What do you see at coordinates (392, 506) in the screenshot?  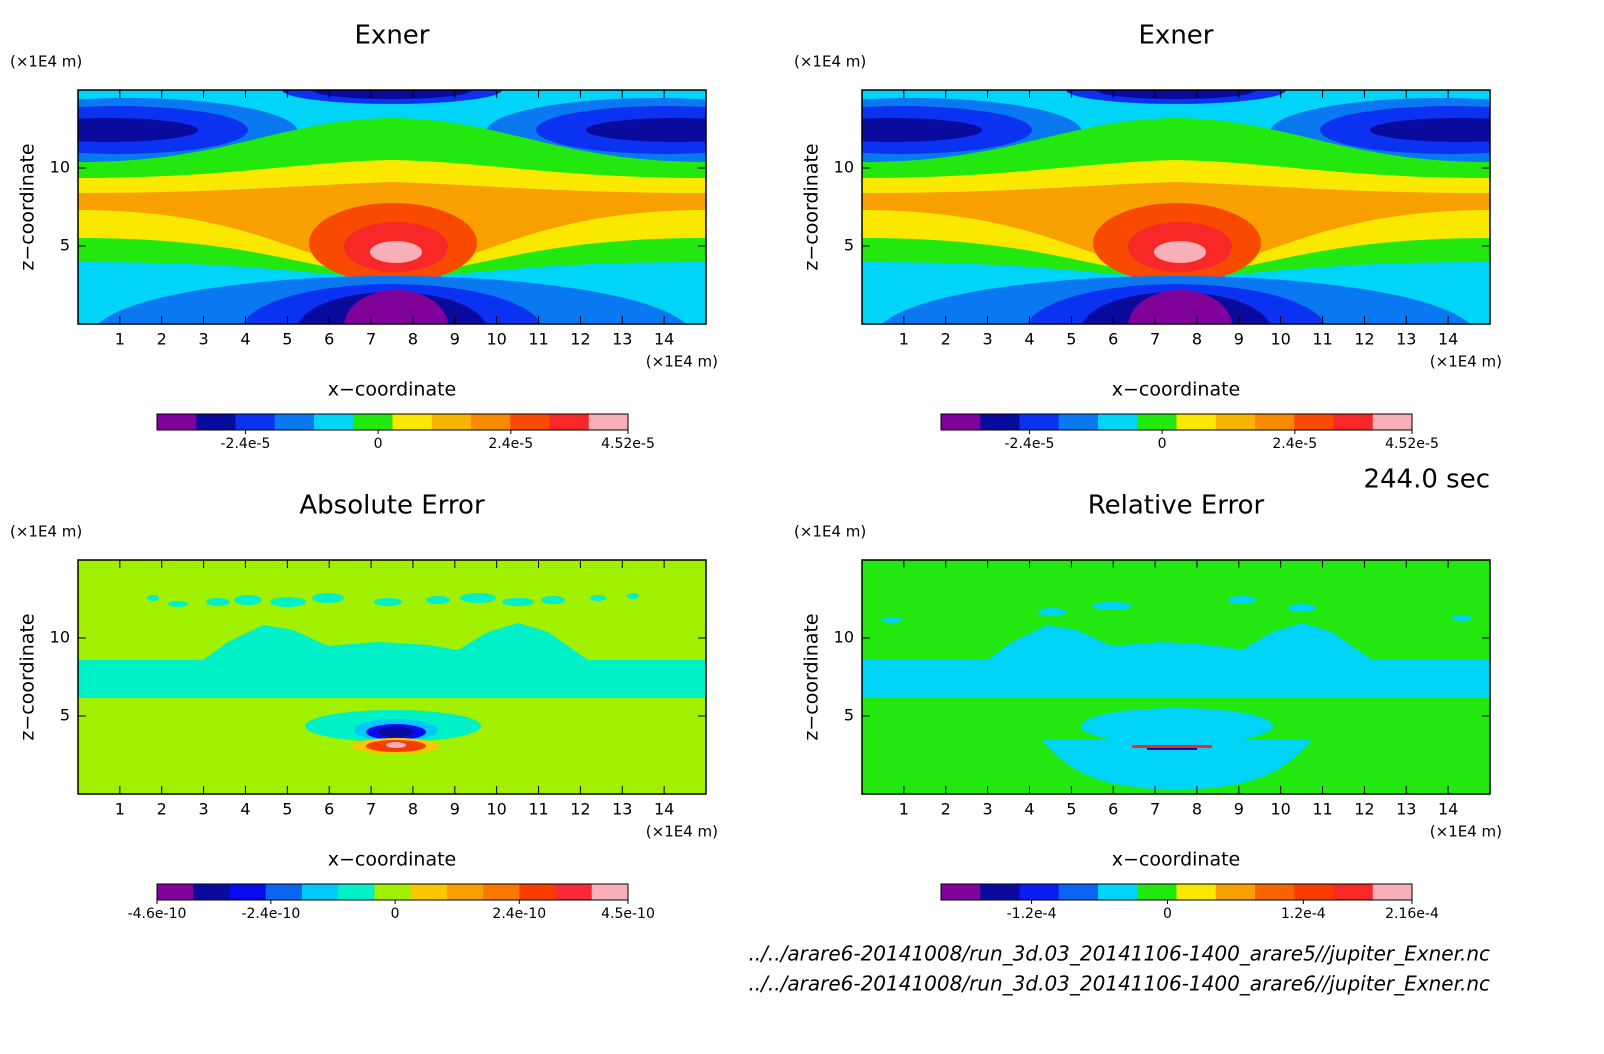 I see `chart-title: Absolute Error` at bounding box center [392, 506].